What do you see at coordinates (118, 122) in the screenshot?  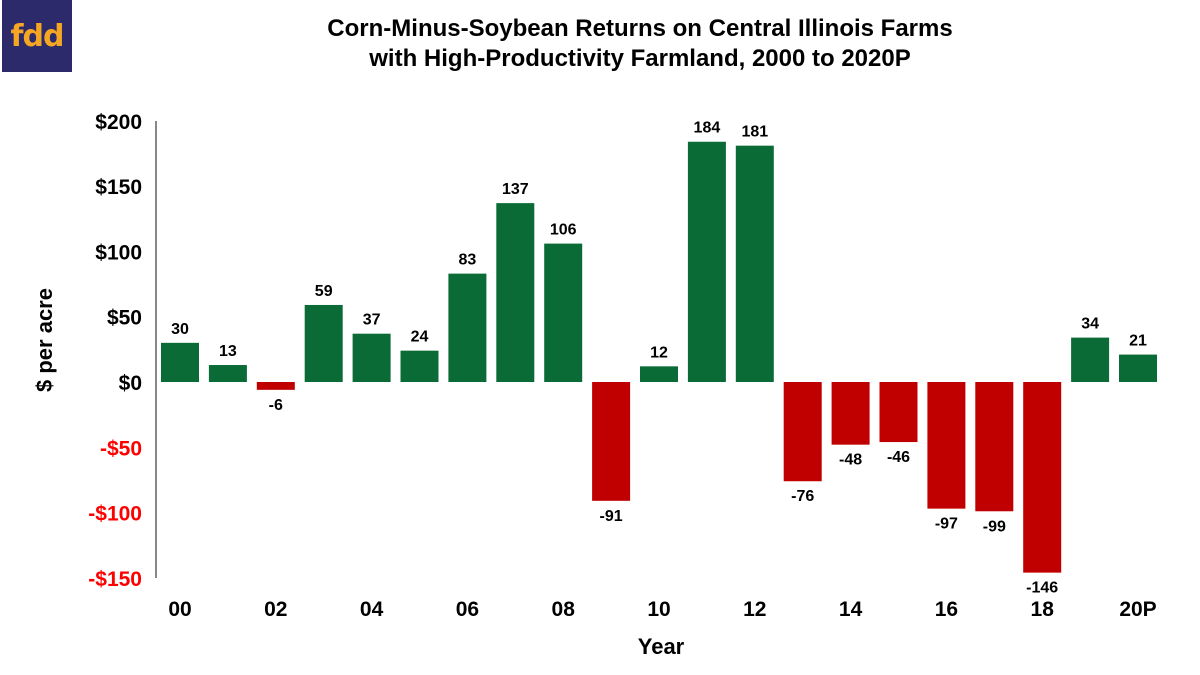 I see `y-tick-label: $200` at bounding box center [118, 122].